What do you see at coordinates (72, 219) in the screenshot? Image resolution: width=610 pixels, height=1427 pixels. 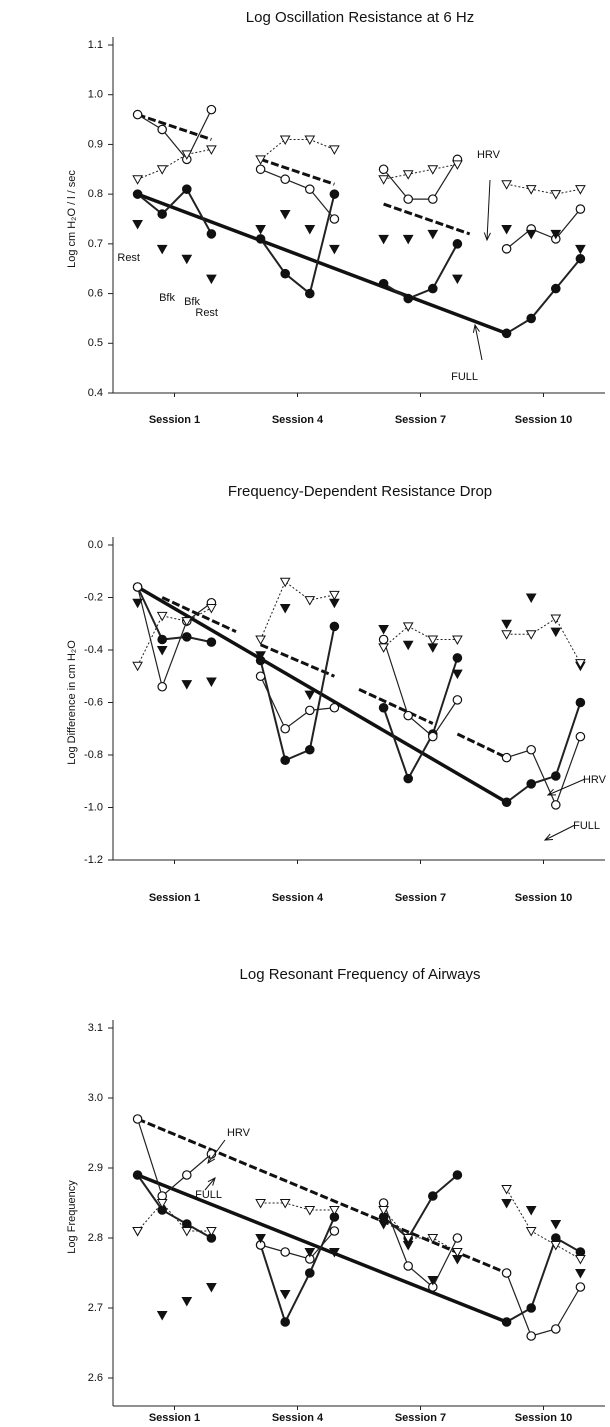 I see `y-axis-label: Log cm H₂O / l / sec` at bounding box center [72, 219].